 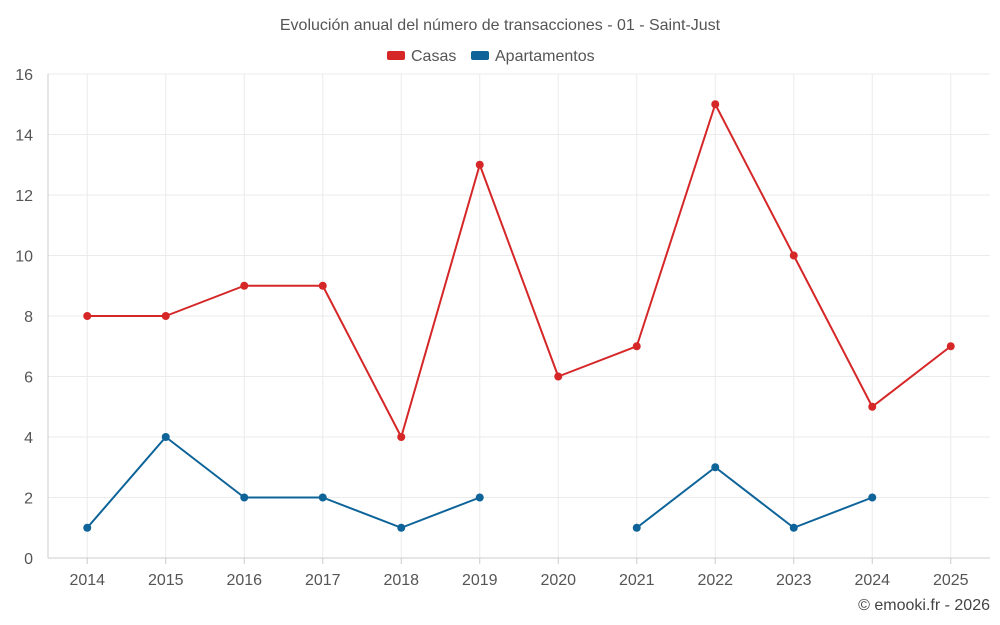 I want to click on y-tick-label: 8, so click(x=28, y=317).